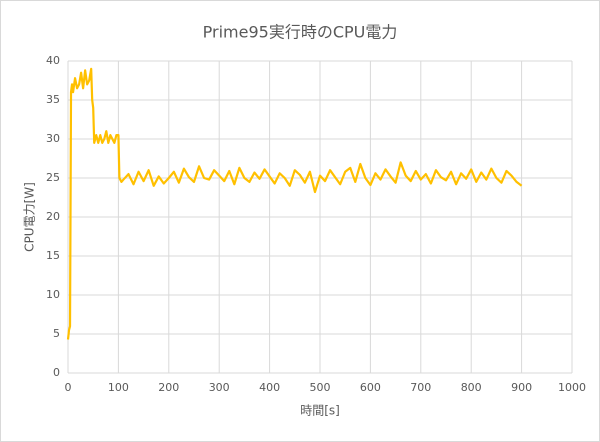  I want to click on x-tick-label: 200, so click(168, 387).